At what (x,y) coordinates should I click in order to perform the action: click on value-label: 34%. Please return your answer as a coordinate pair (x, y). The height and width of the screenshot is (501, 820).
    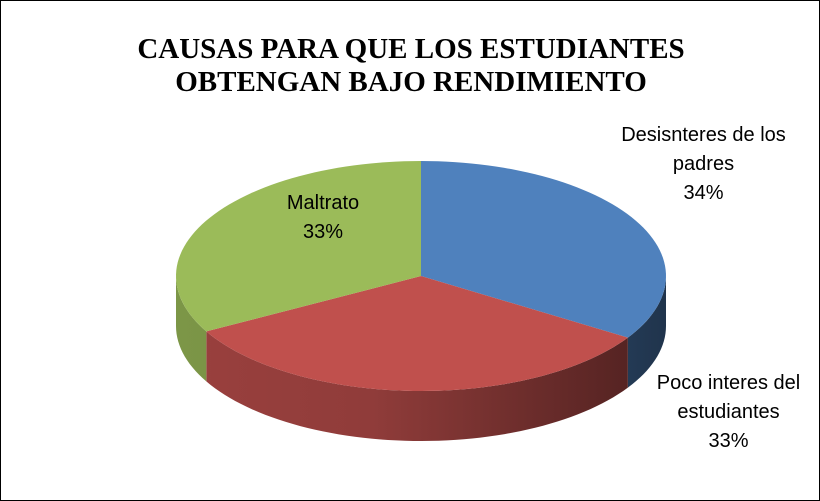
    Looking at the image, I should click on (703, 193).